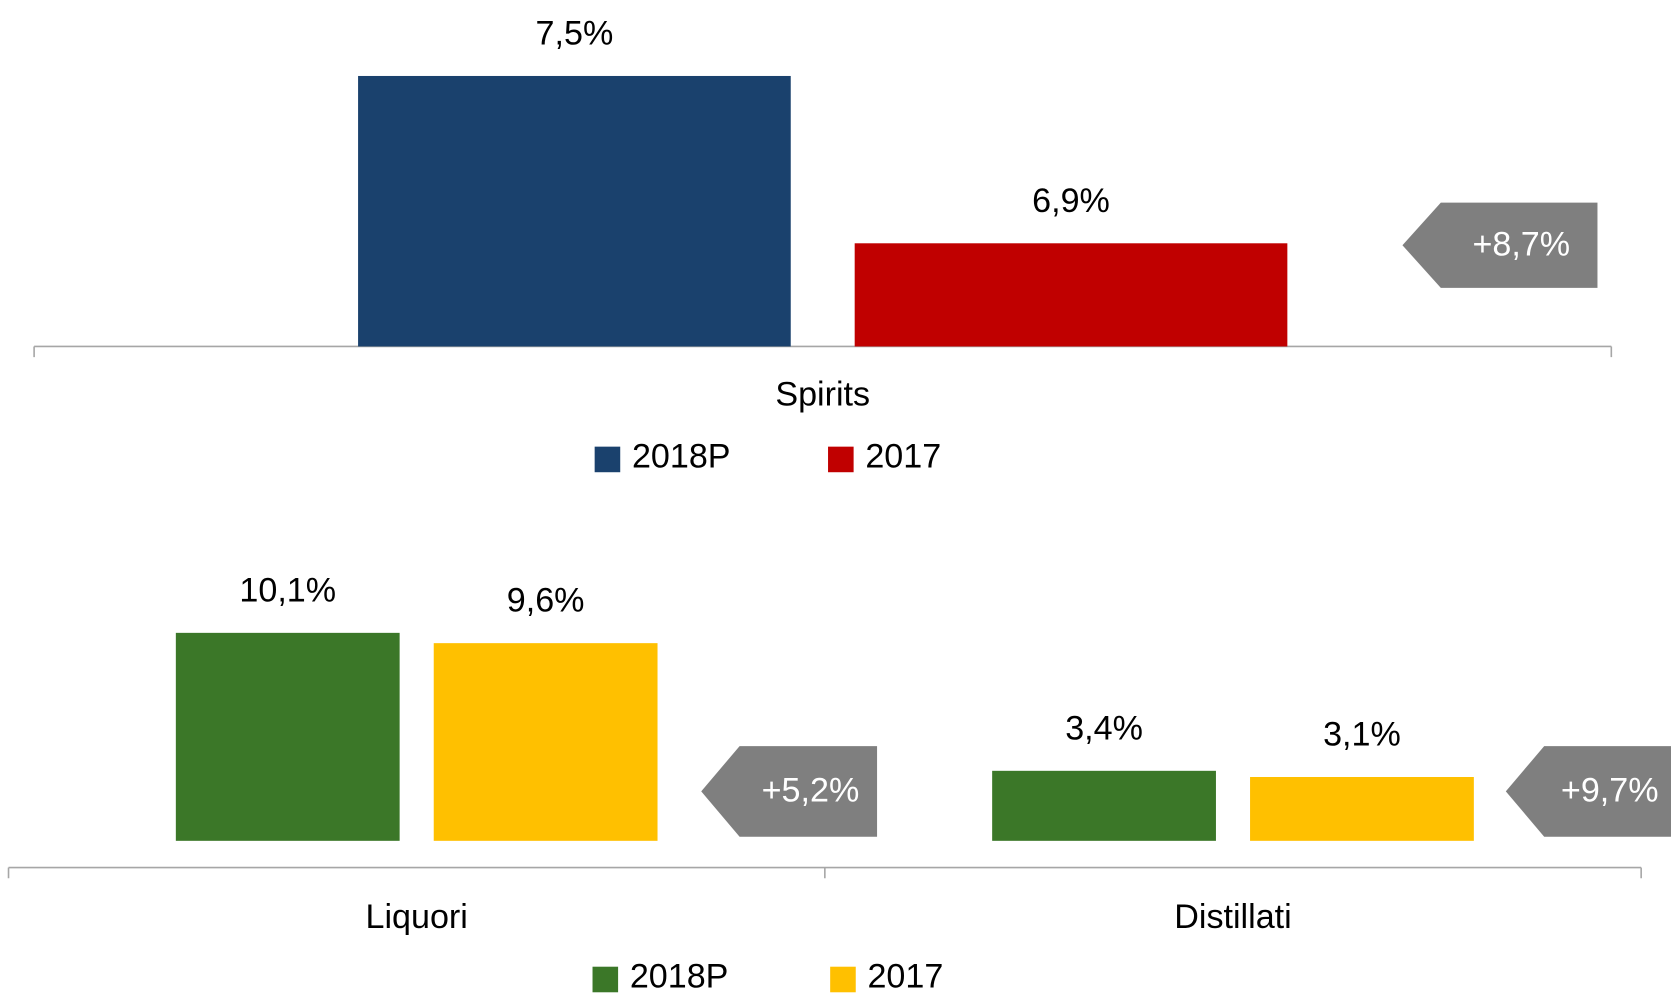 The image size is (1671, 1002). What do you see at coordinates (287, 590) in the screenshot?
I see `value-label: 10,1%` at bounding box center [287, 590].